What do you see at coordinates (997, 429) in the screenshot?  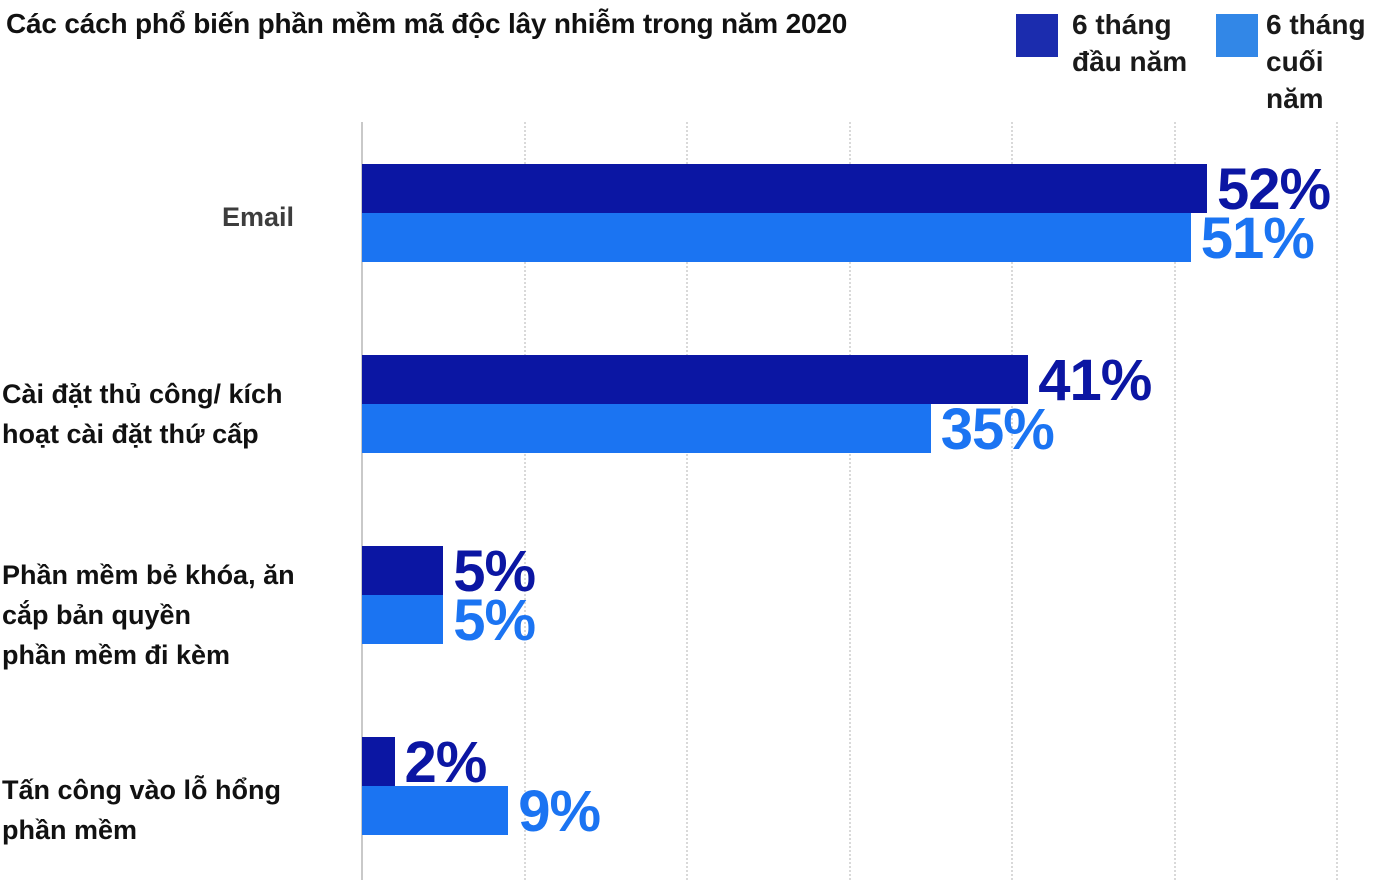 I see `bar-value-label: 35%` at bounding box center [997, 429].